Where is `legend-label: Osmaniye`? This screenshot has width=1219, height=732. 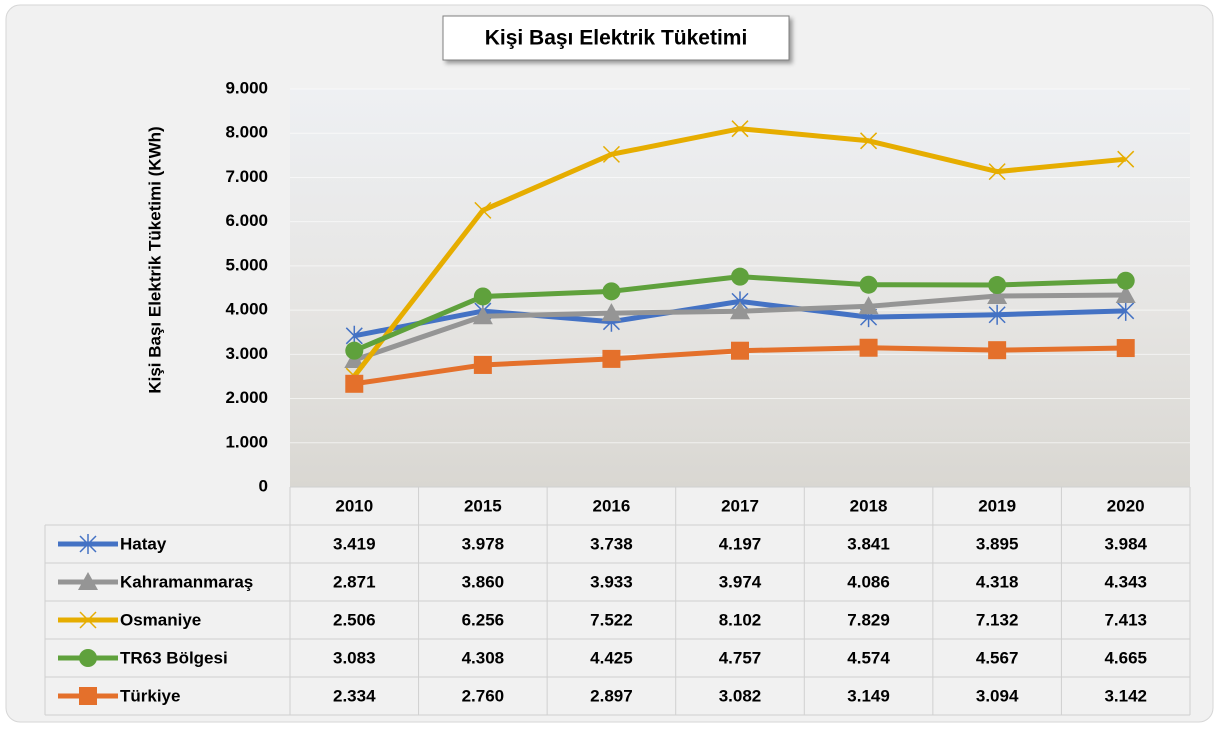 legend-label: Osmaniye is located at coordinates (160, 619).